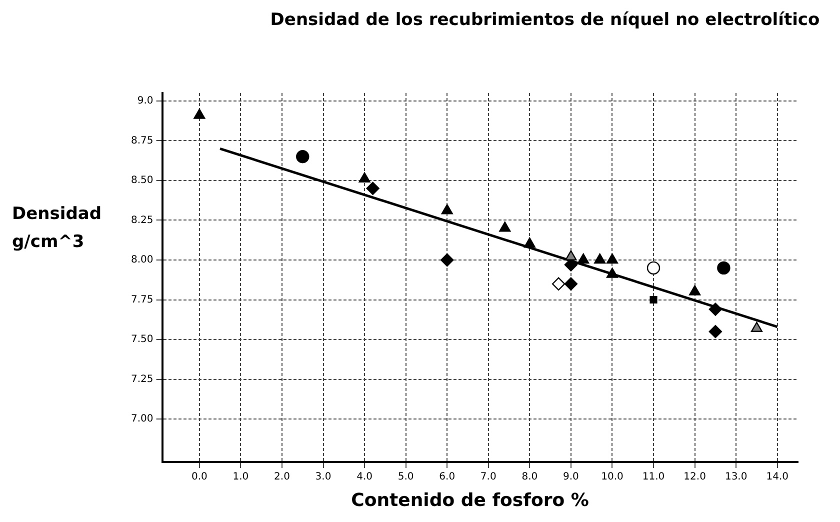 The image size is (840, 522). Describe the element at coordinates (530, 477) in the screenshot. I see `x-tick-label: 8.0` at that location.